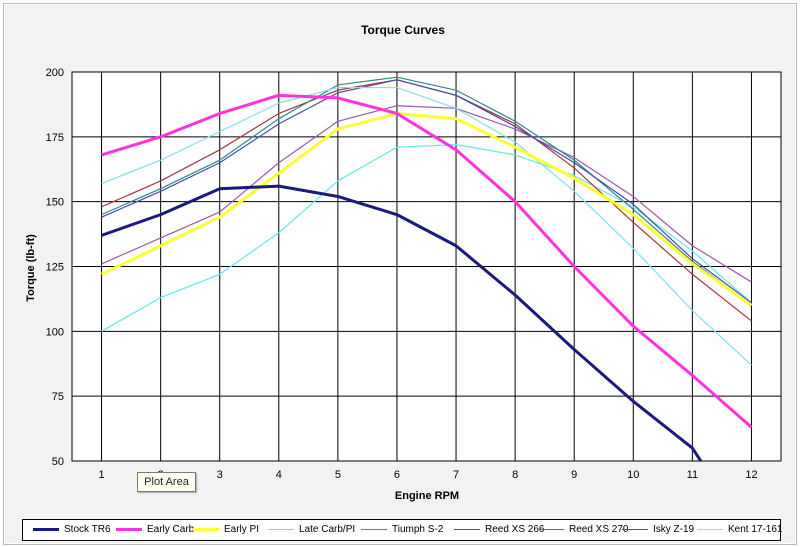 This screenshot has width=800, height=547. Describe the element at coordinates (242, 529) in the screenshot. I see `legend-label: Early PI` at that location.